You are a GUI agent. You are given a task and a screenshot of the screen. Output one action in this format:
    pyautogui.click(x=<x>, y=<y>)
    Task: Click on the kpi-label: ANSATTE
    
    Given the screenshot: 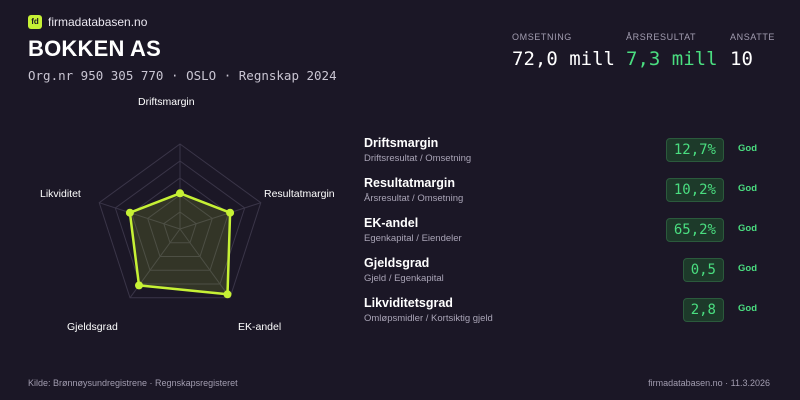 What is the action you would take?
    pyautogui.click(x=753, y=37)
    